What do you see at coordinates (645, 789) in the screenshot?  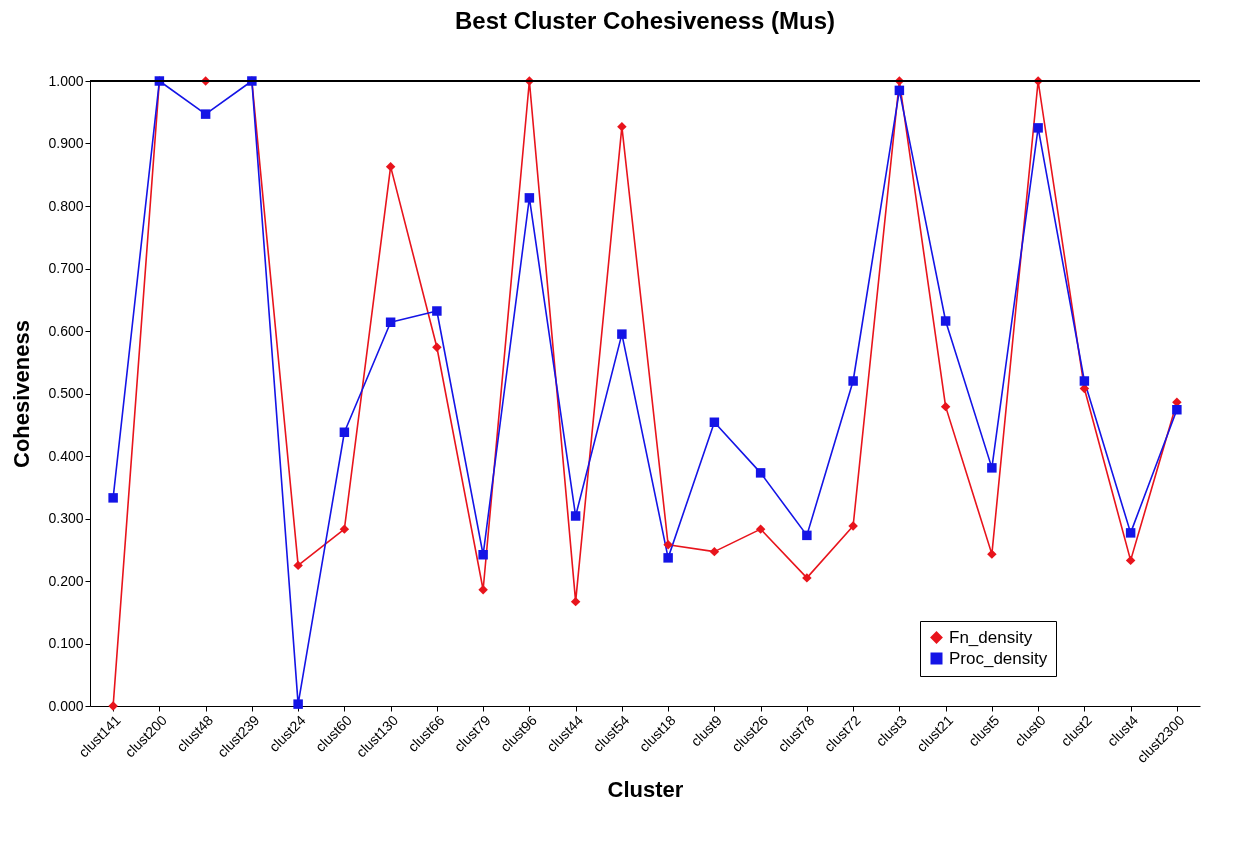 I see `x-axis-title: Cluster` at bounding box center [645, 789].